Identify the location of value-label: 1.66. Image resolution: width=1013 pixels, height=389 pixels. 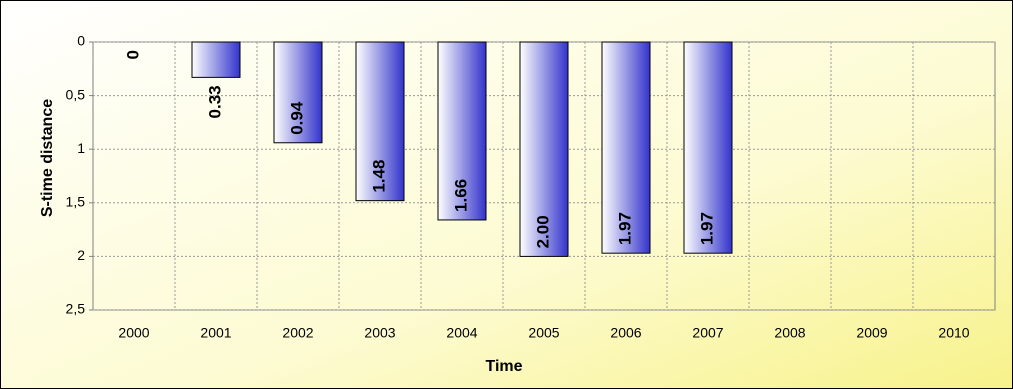
(460, 195).